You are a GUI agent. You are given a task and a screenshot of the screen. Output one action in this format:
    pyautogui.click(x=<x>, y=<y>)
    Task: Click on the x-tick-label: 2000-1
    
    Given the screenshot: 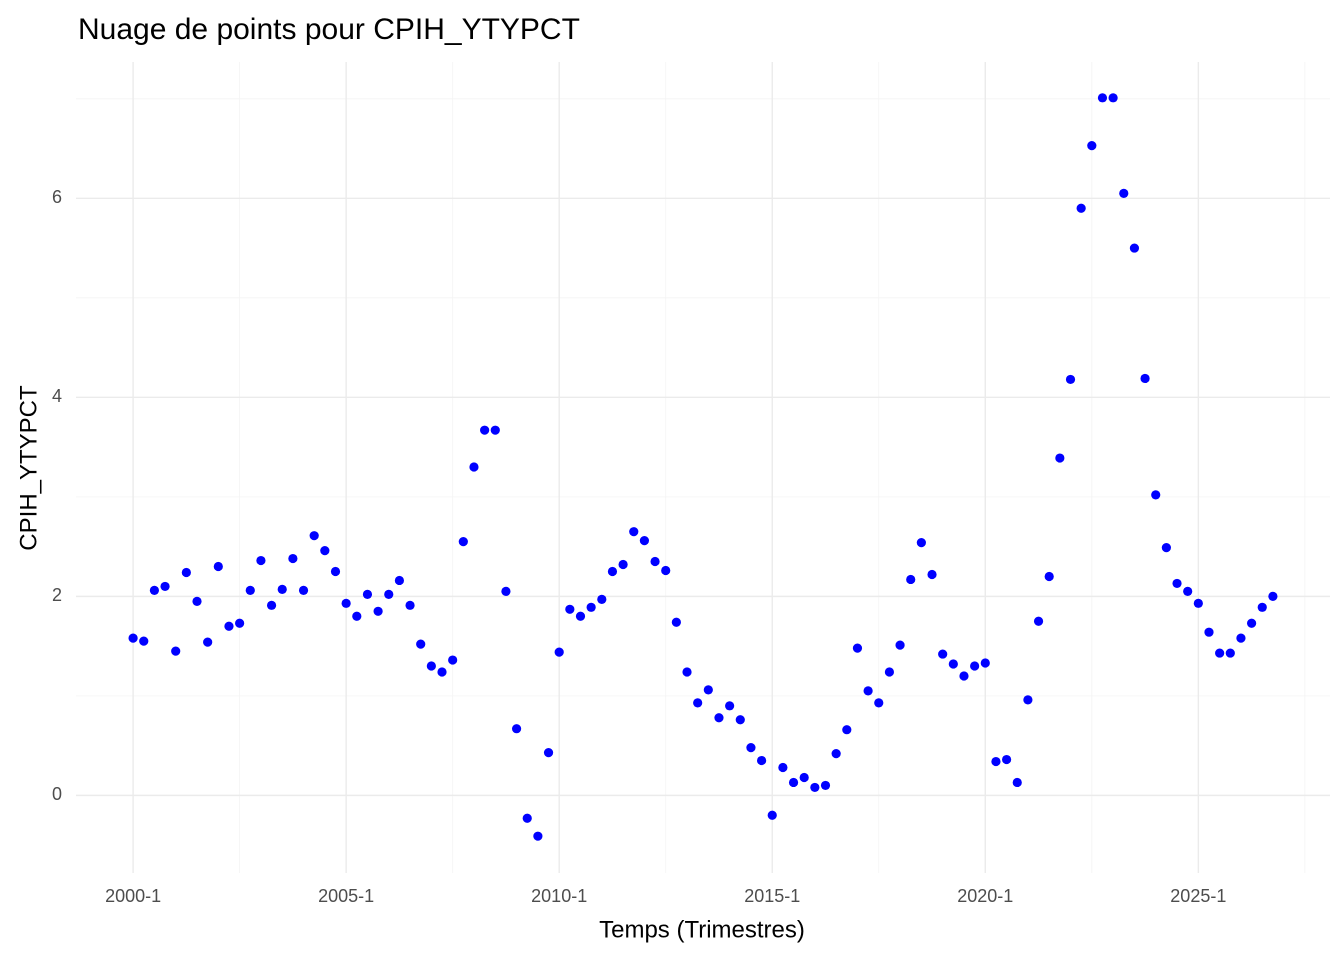 What is the action you would take?
    pyautogui.click(x=133, y=896)
    